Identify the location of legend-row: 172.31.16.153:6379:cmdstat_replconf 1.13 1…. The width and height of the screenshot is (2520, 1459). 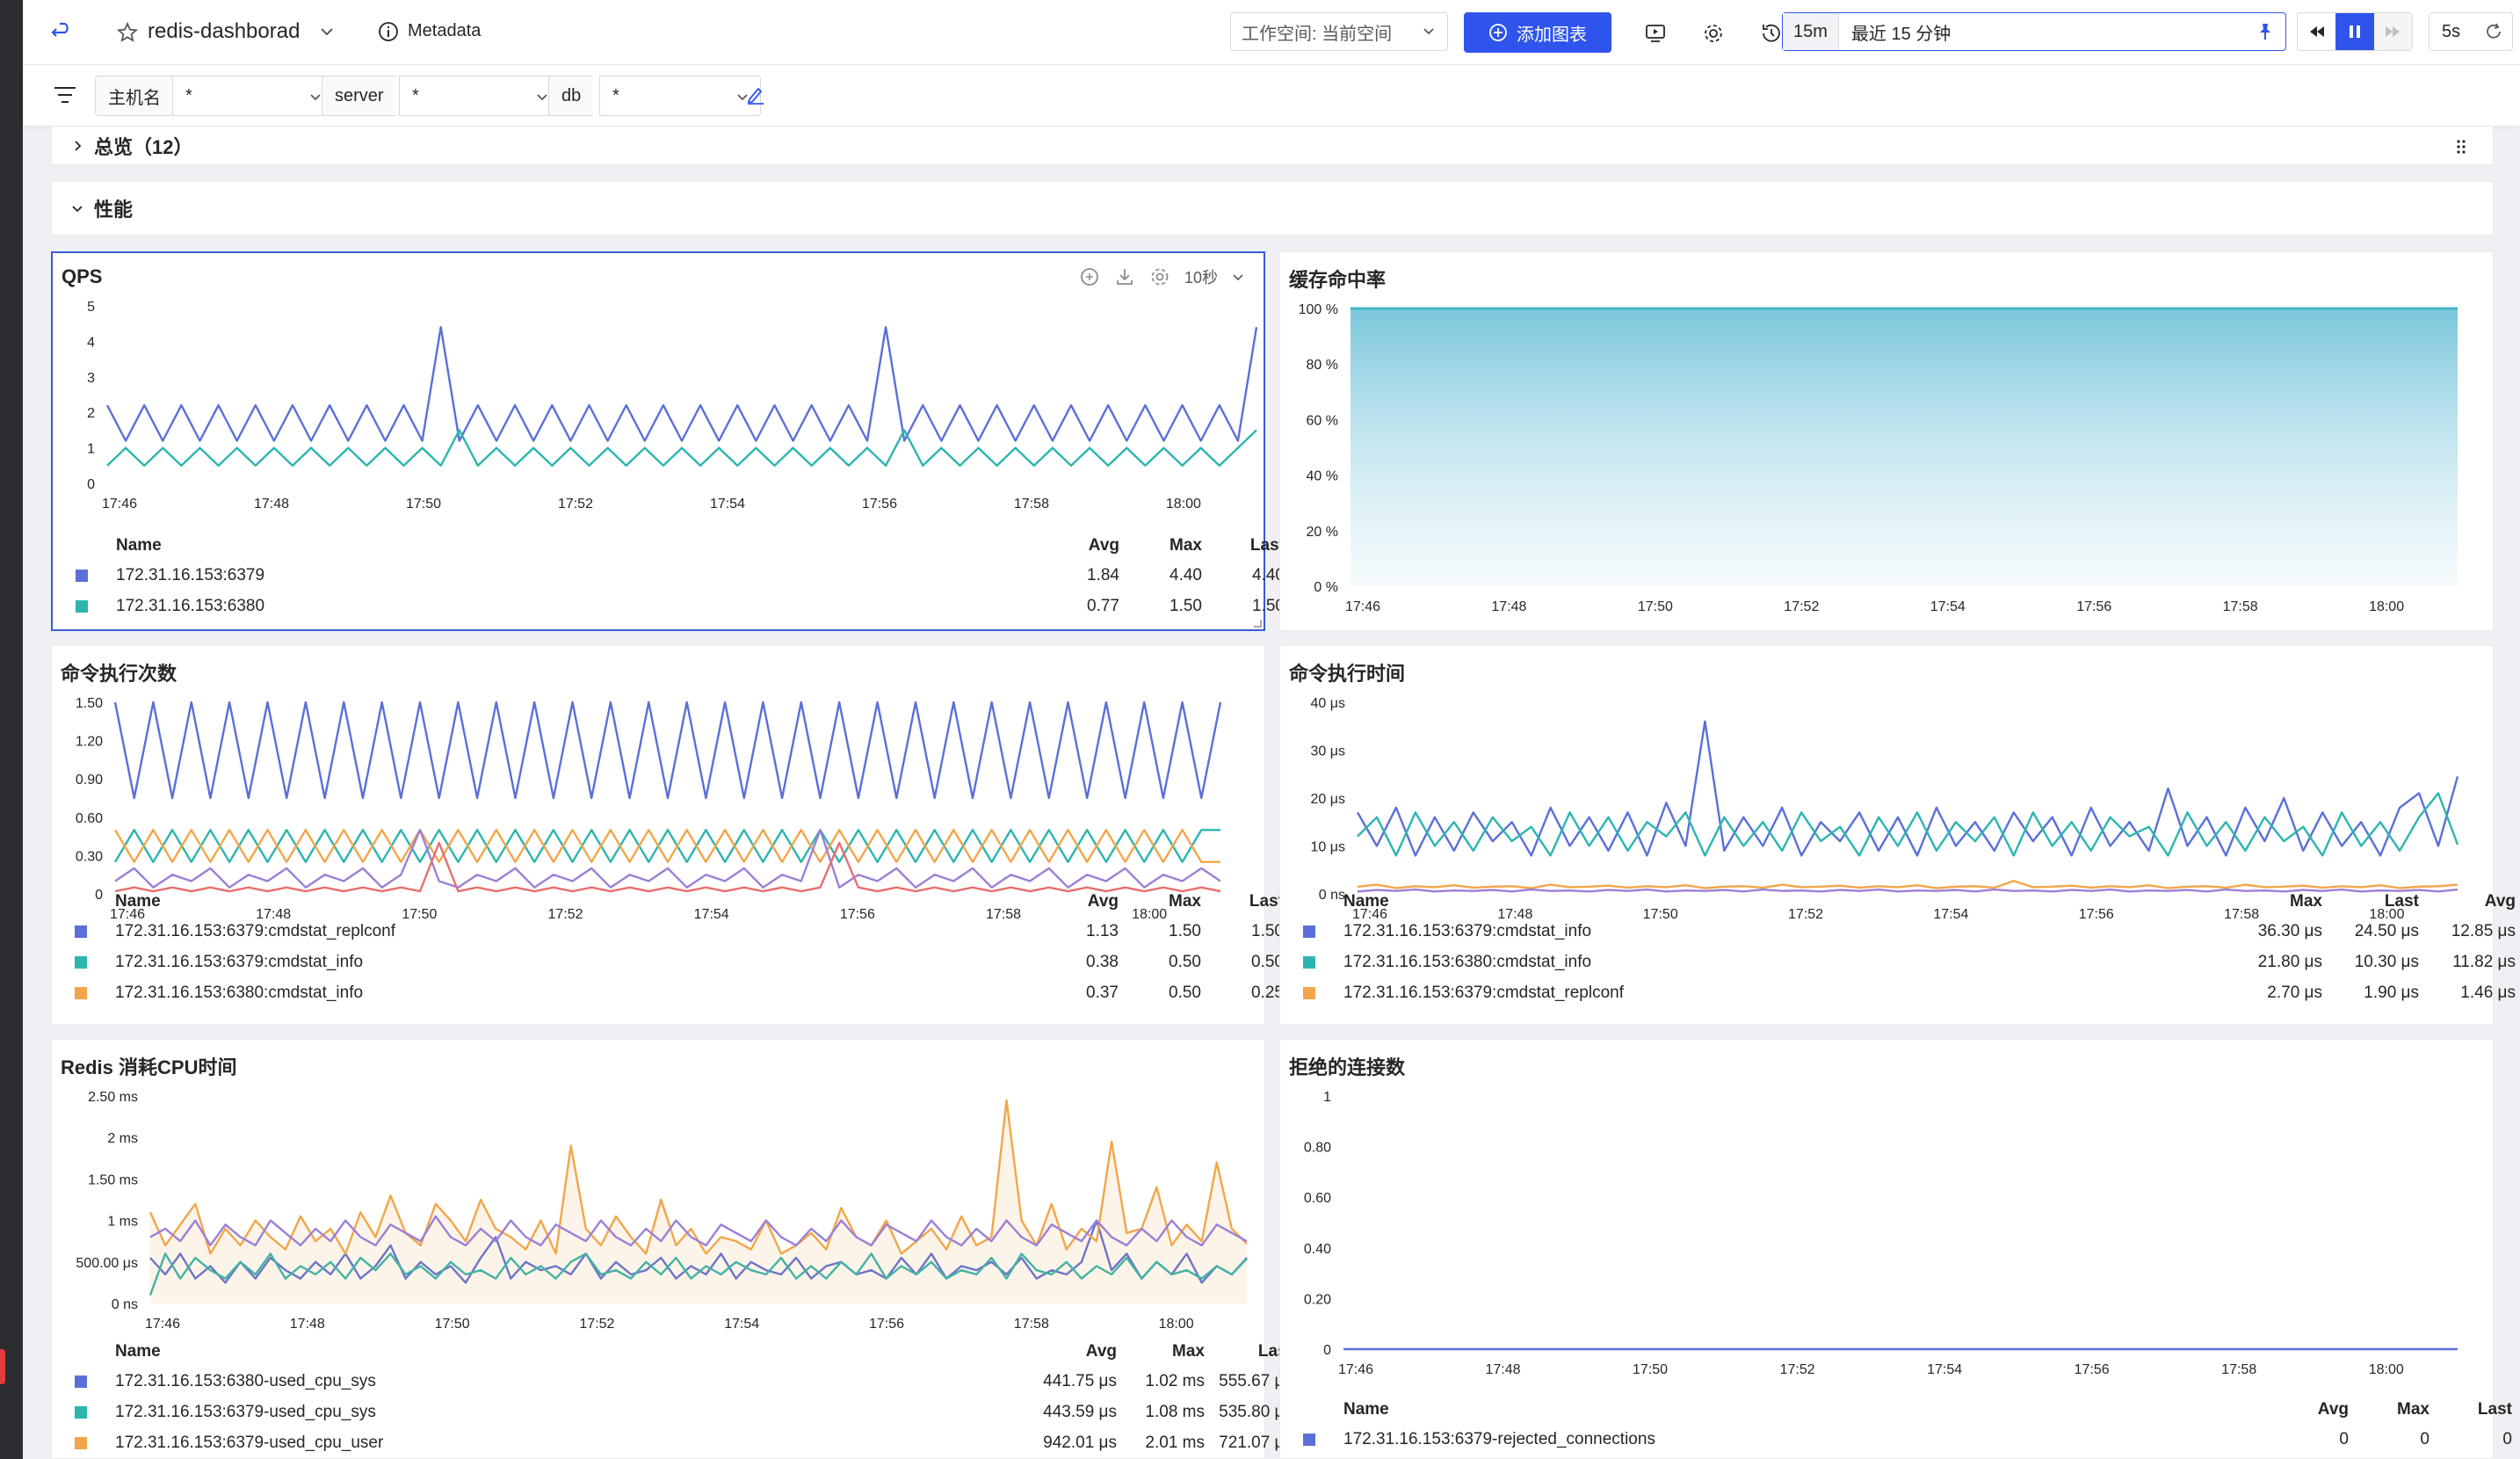
(679, 931).